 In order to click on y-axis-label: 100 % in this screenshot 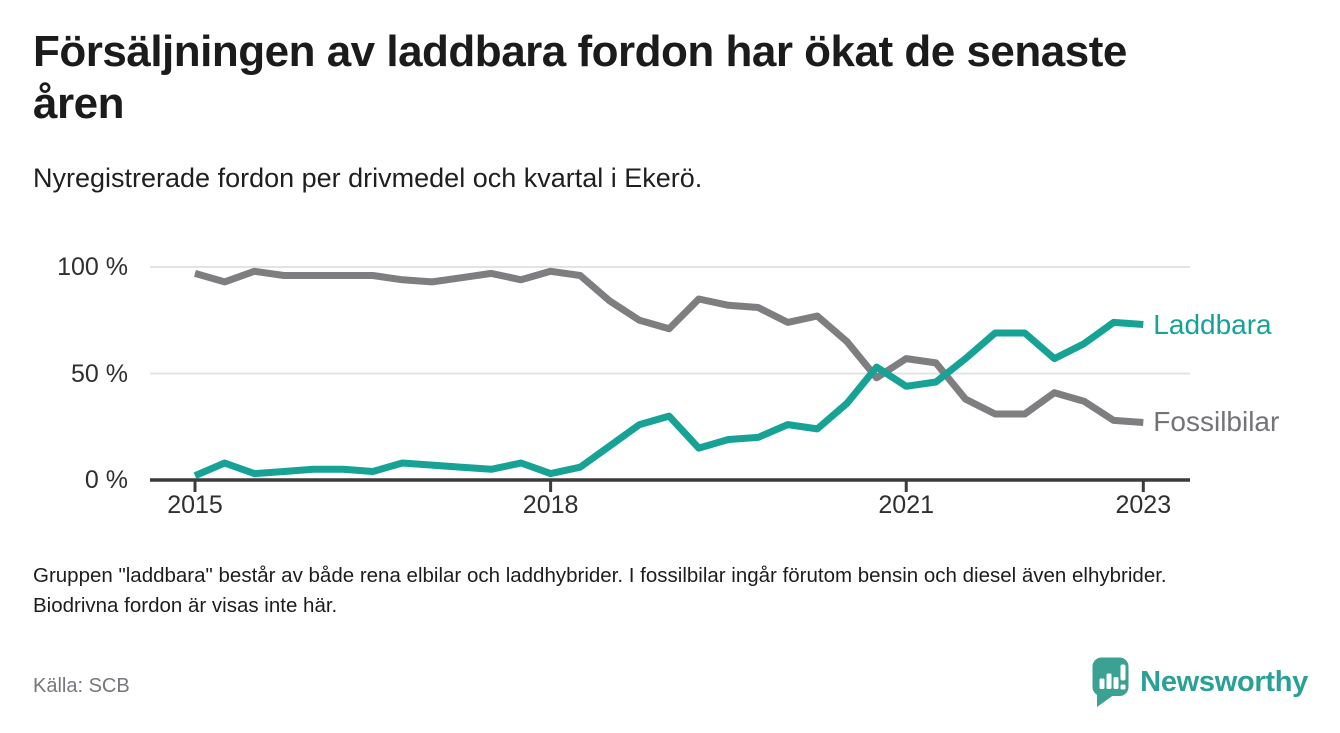, I will do `click(92, 267)`.